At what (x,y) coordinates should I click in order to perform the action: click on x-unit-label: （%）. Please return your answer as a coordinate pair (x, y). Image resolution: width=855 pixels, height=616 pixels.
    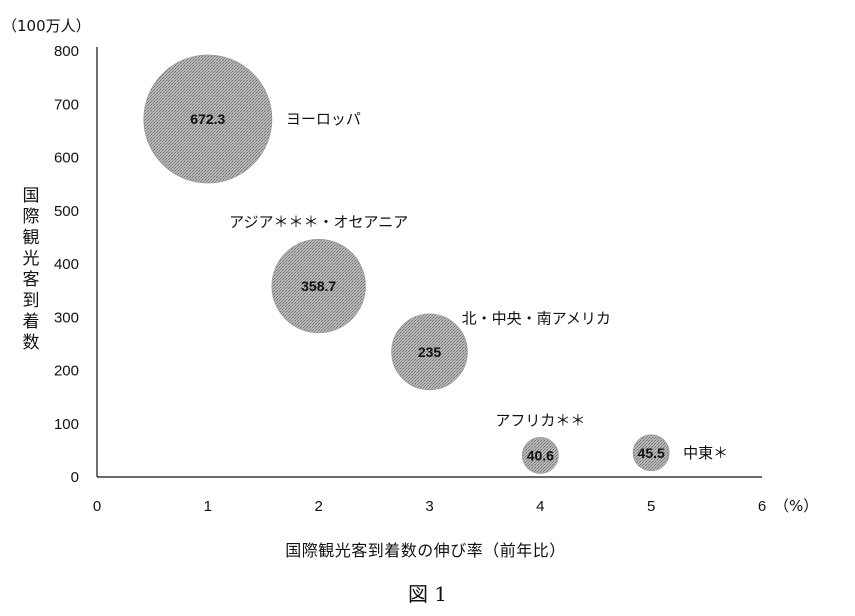
    Looking at the image, I should click on (796, 506).